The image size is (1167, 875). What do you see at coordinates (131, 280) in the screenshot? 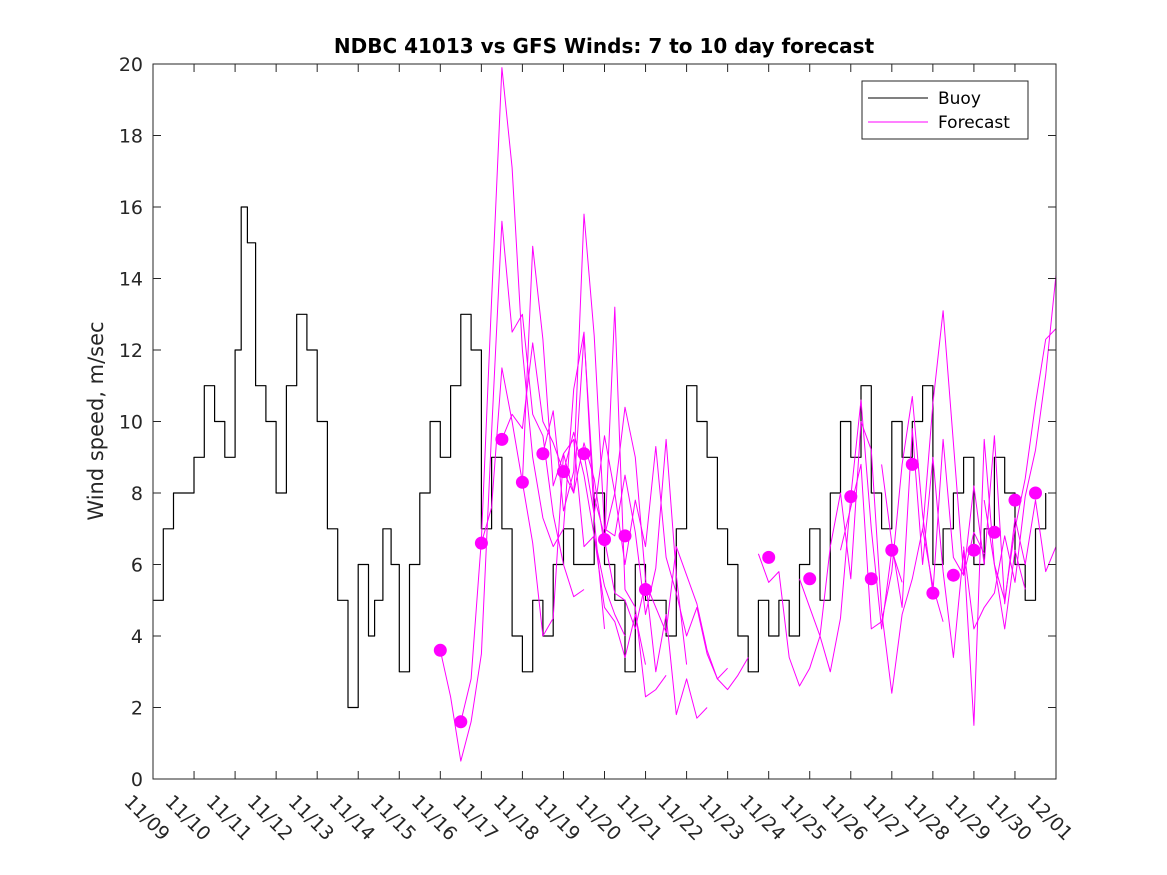
I see `y-tick-label: 14` at bounding box center [131, 280].